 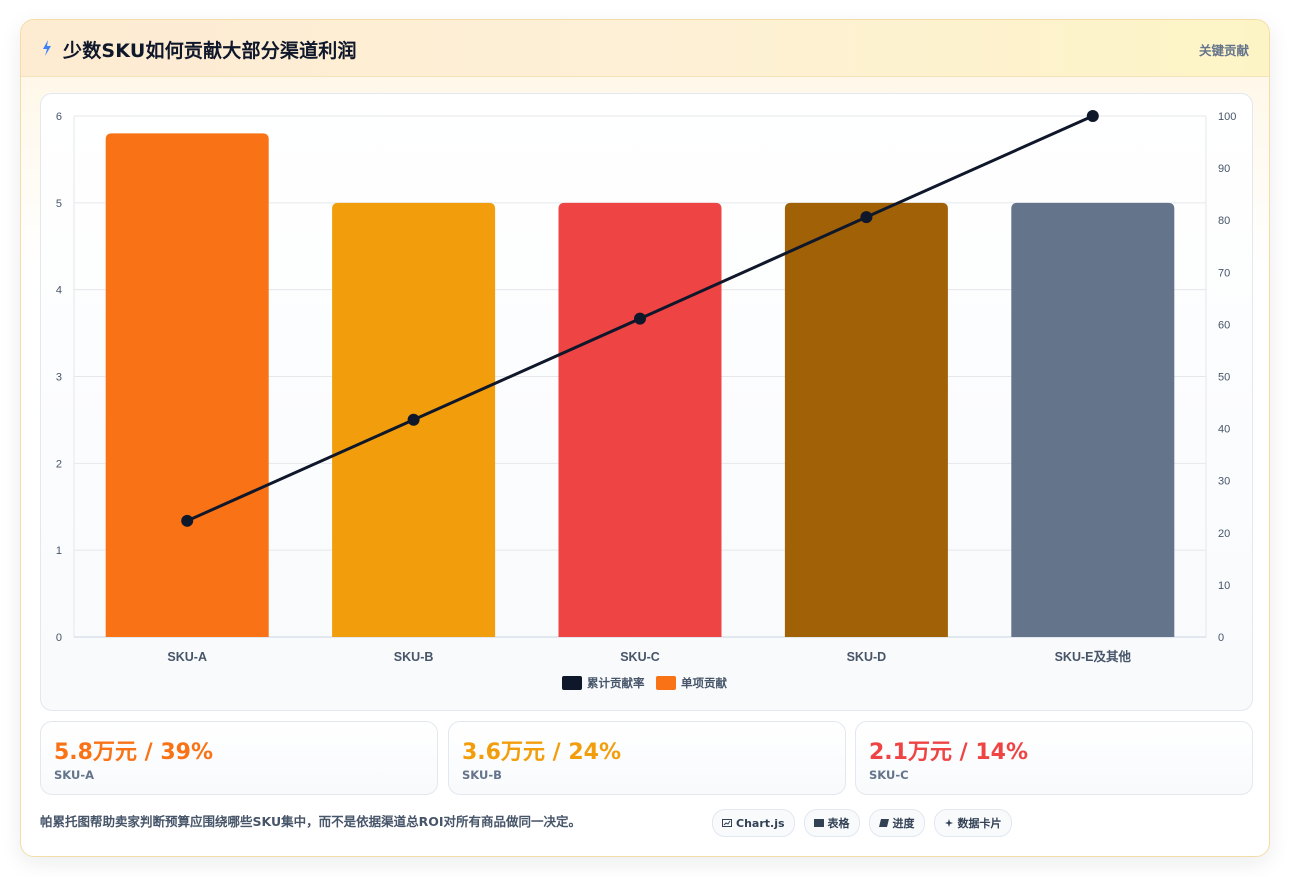 I want to click on y-right-tick-label: 30, so click(x=1224, y=482).